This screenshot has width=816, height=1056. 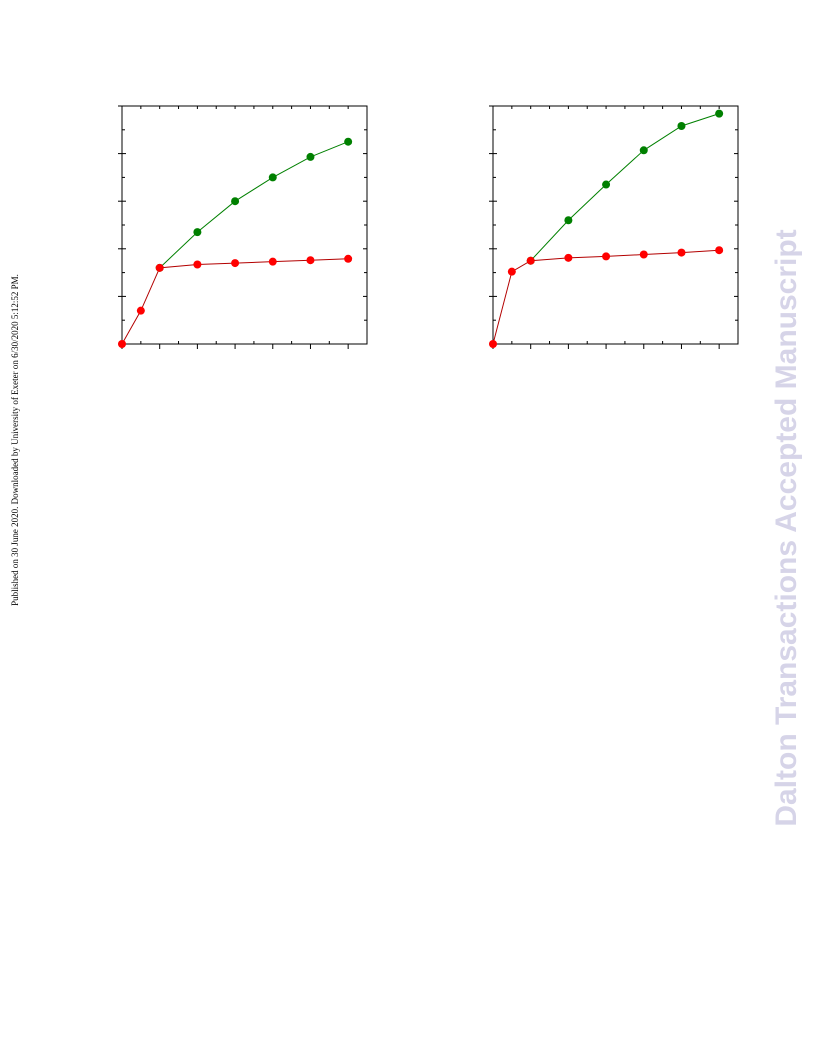 I want to click on chart-left-svg, so click(x=243, y=227).